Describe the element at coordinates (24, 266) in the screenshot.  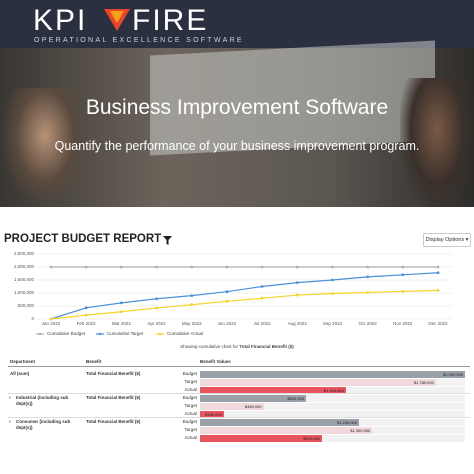
I see `y-tick-label: 2,000,000` at that location.